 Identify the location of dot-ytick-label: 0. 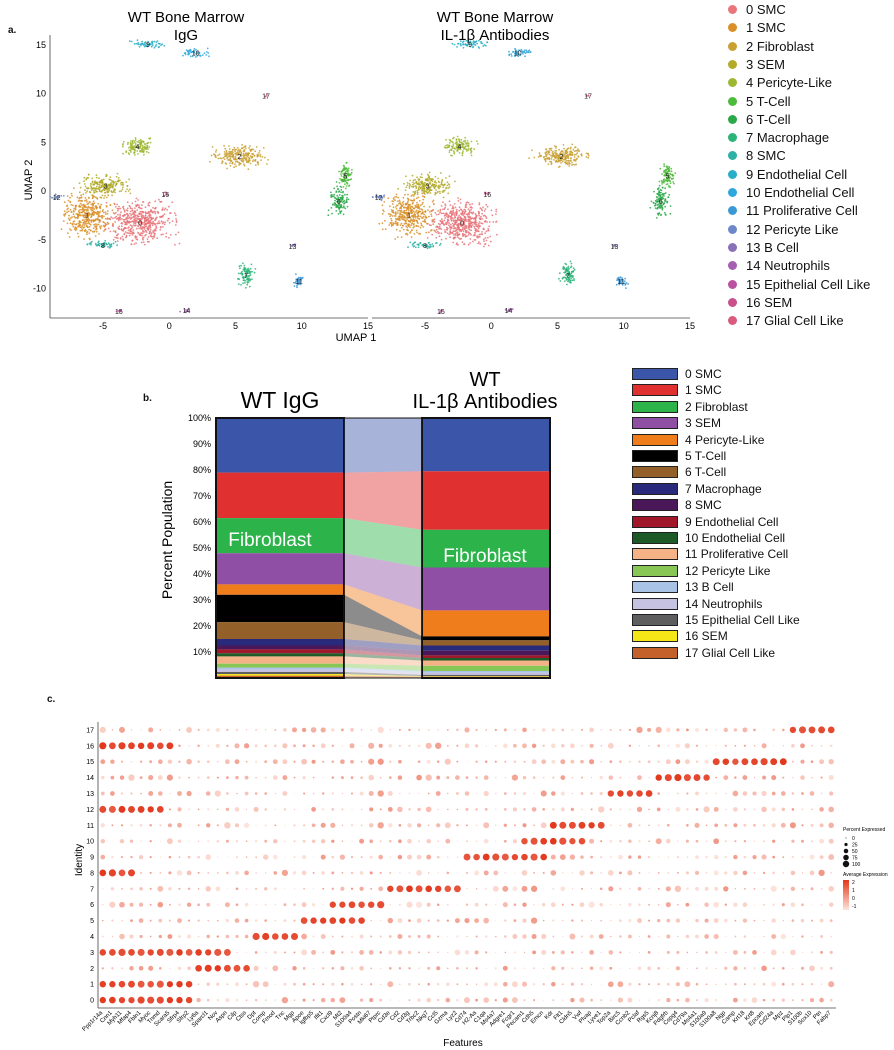
(92, 1001).